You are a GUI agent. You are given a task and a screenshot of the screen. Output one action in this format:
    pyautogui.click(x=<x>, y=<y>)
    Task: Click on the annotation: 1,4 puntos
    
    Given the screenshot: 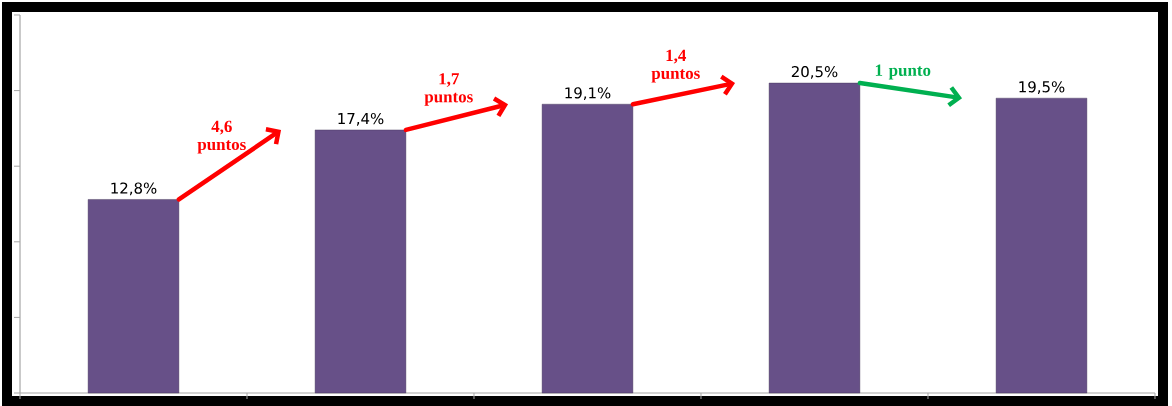 What is the action you would take?
    pyautogui.click(x=675, y=66)
    